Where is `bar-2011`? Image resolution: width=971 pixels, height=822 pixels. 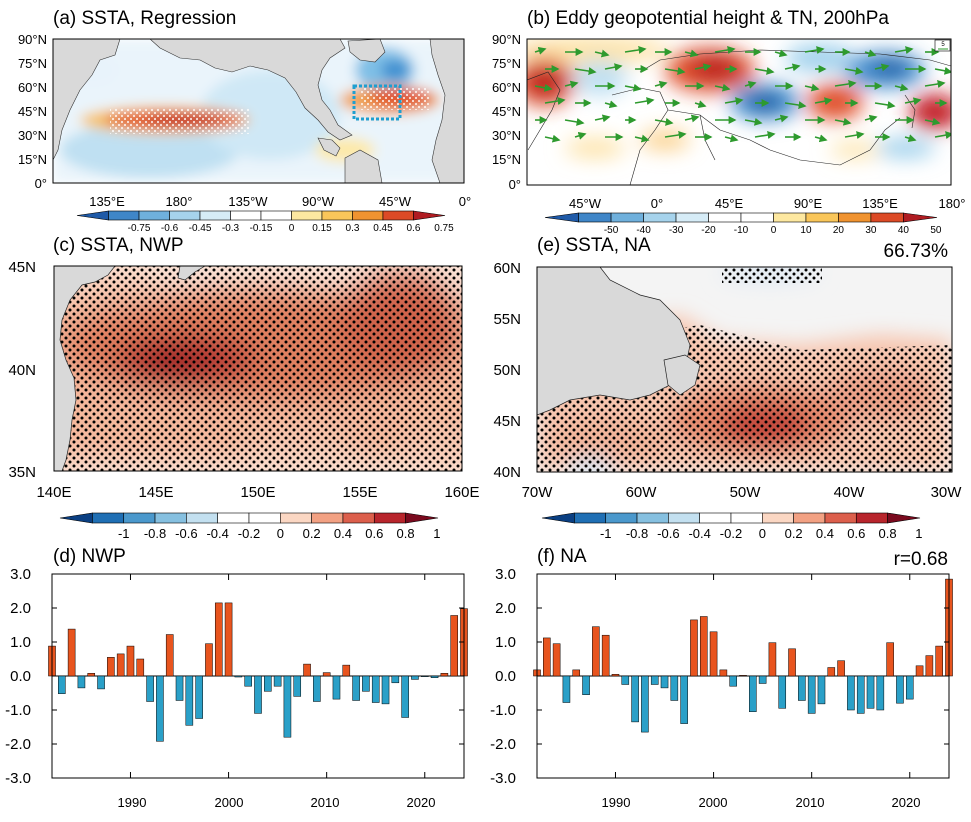 bar-2011 is located at coordinates (821, 690).